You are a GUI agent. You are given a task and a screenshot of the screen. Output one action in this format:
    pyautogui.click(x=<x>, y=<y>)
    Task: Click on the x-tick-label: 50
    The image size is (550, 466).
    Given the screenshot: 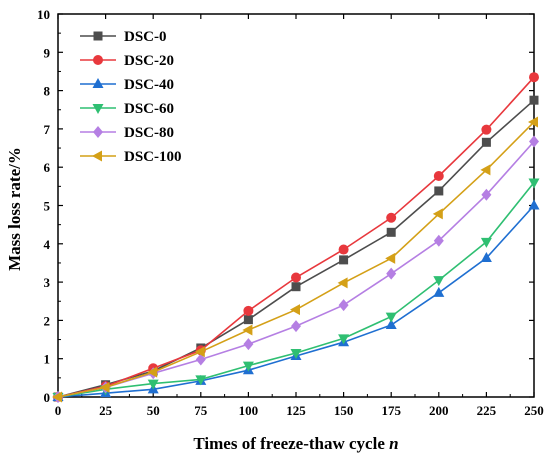 What is the action you would take?
    pyautogui.click(x=153, y=410)
    